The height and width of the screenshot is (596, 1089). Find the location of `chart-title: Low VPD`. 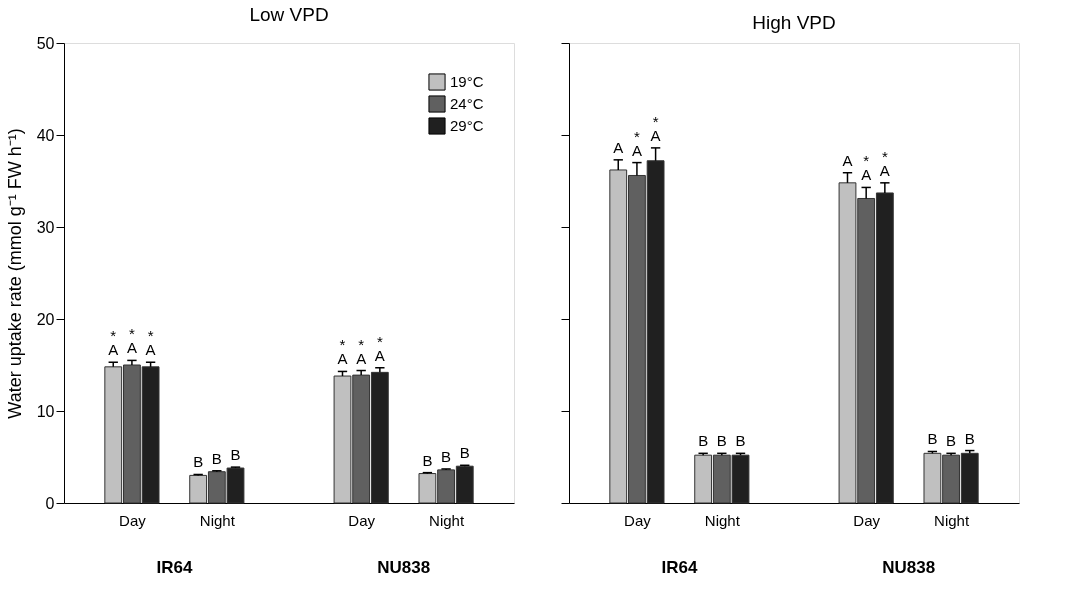

chart-title: Low VPD is located at coordinates (289, 14).